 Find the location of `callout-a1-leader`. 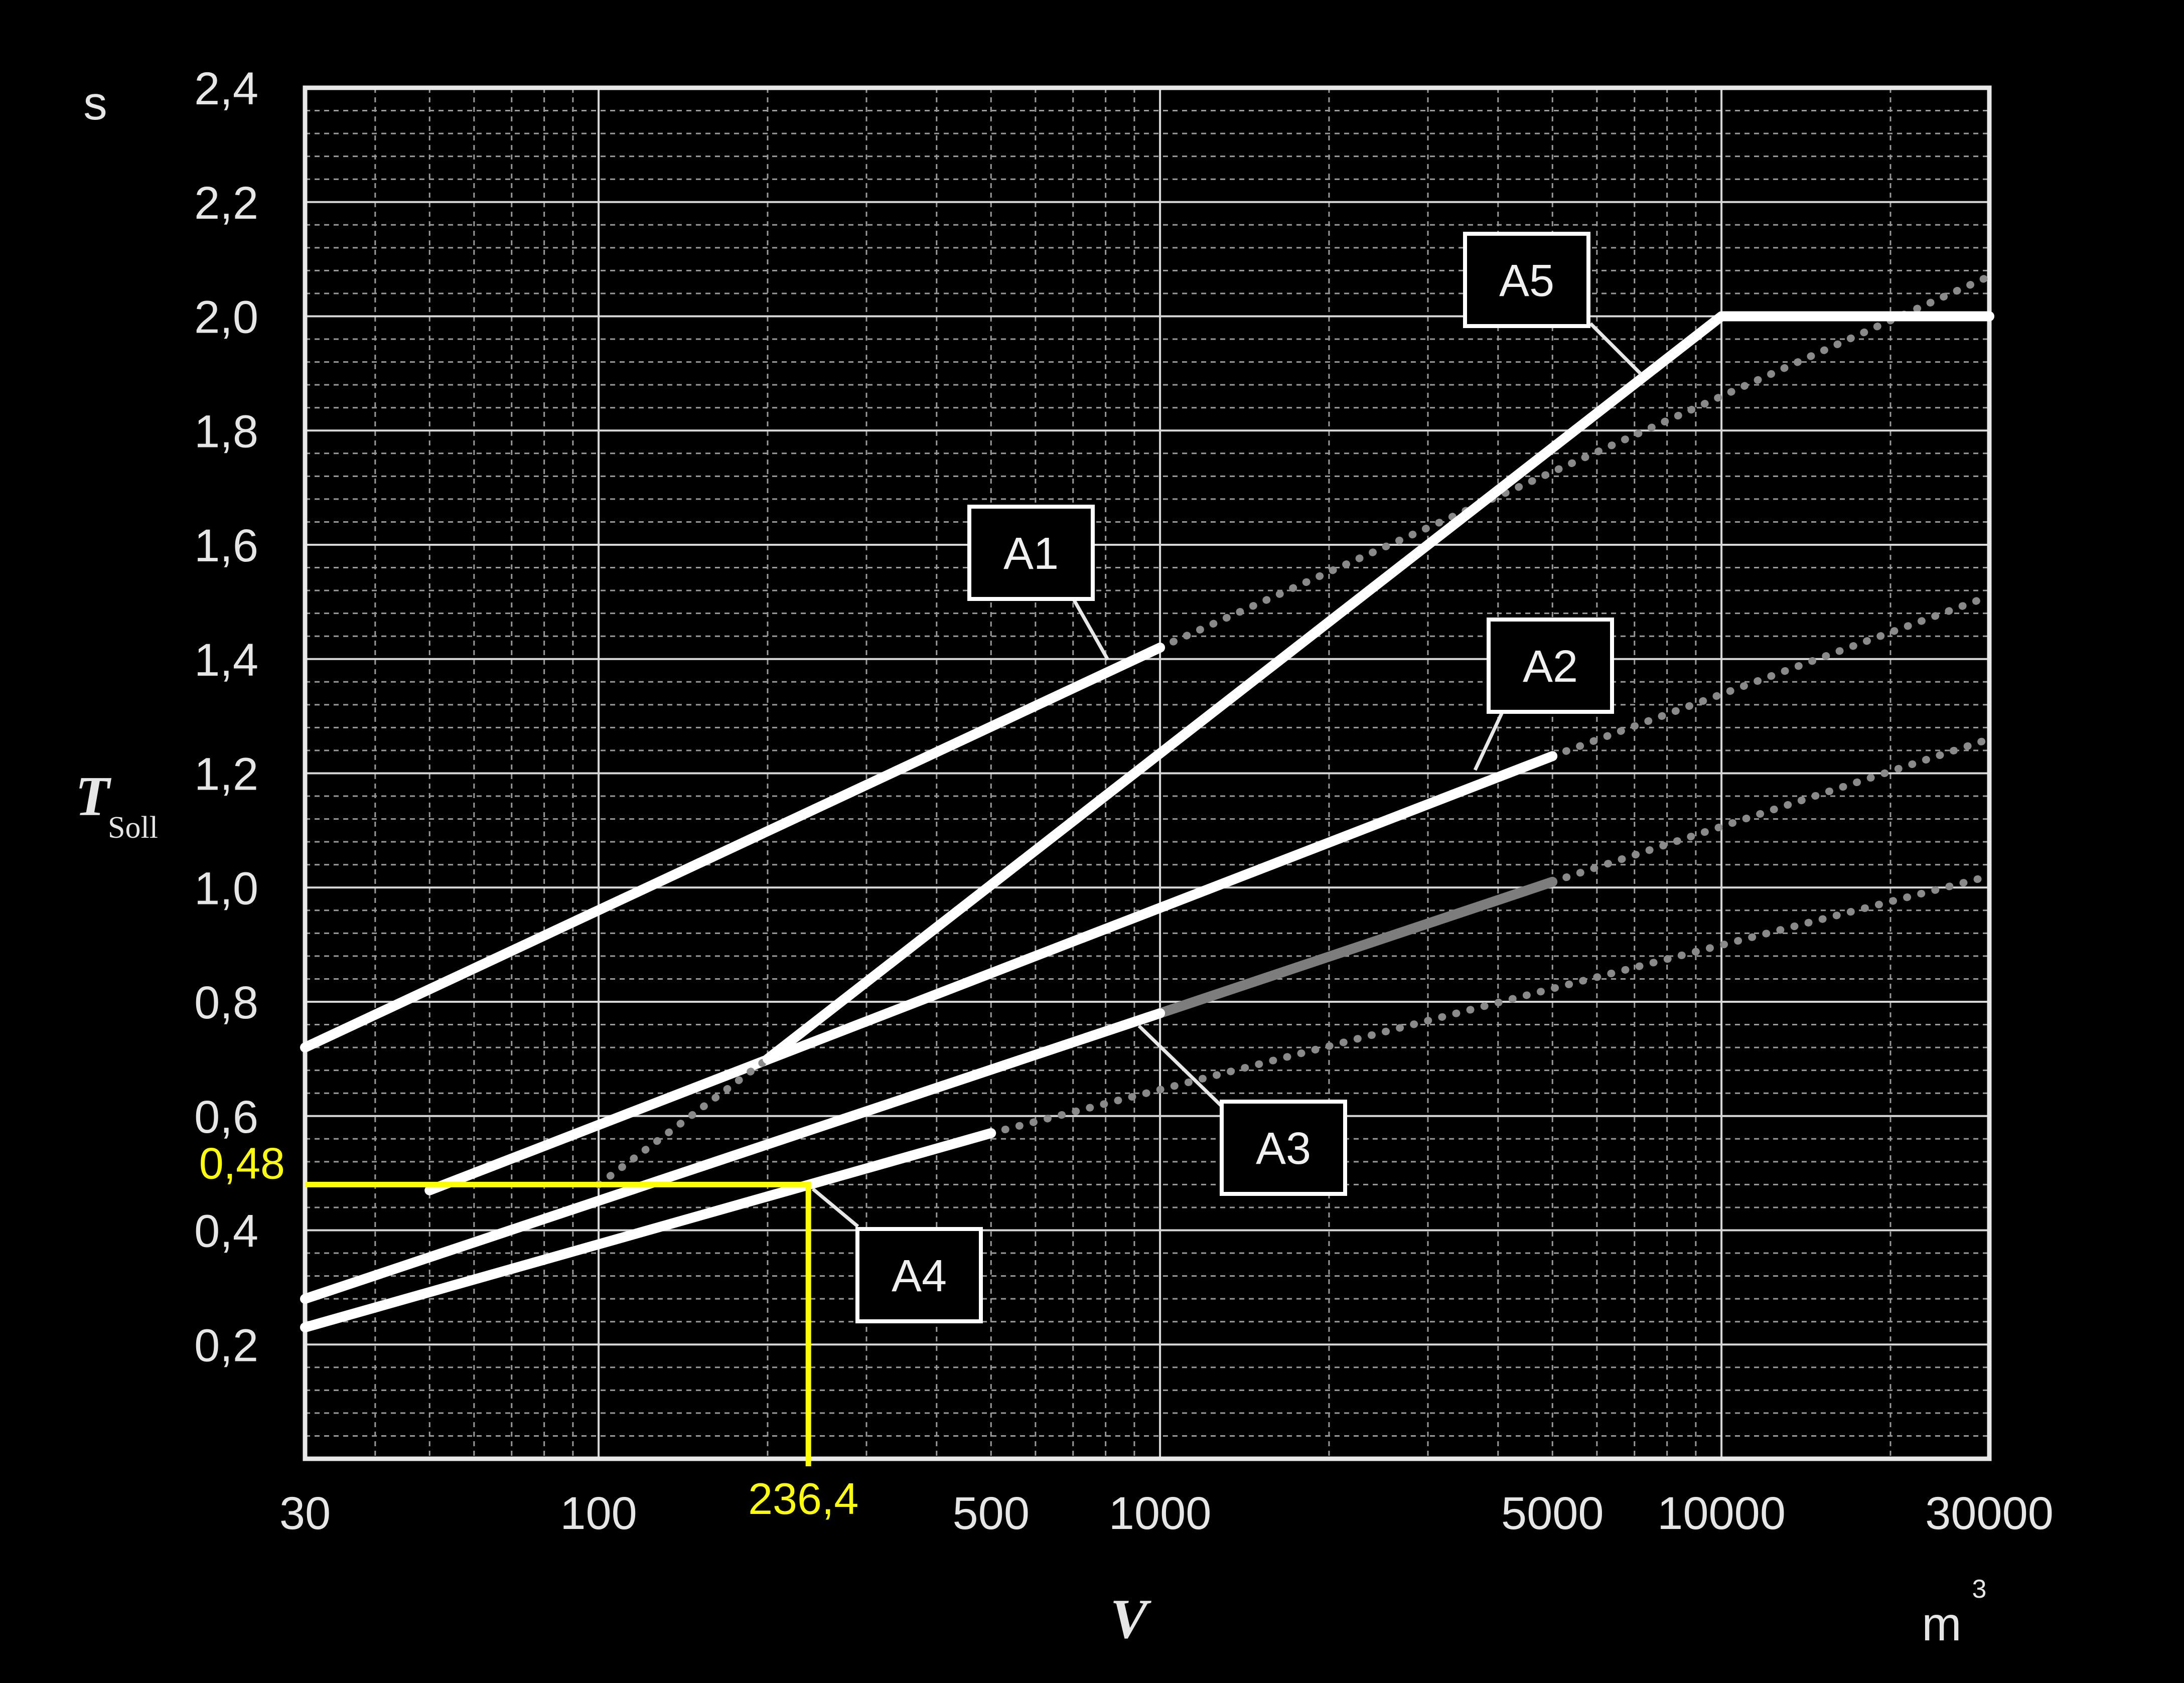

callout-a1-leader is located at coordinates (1091, 629).